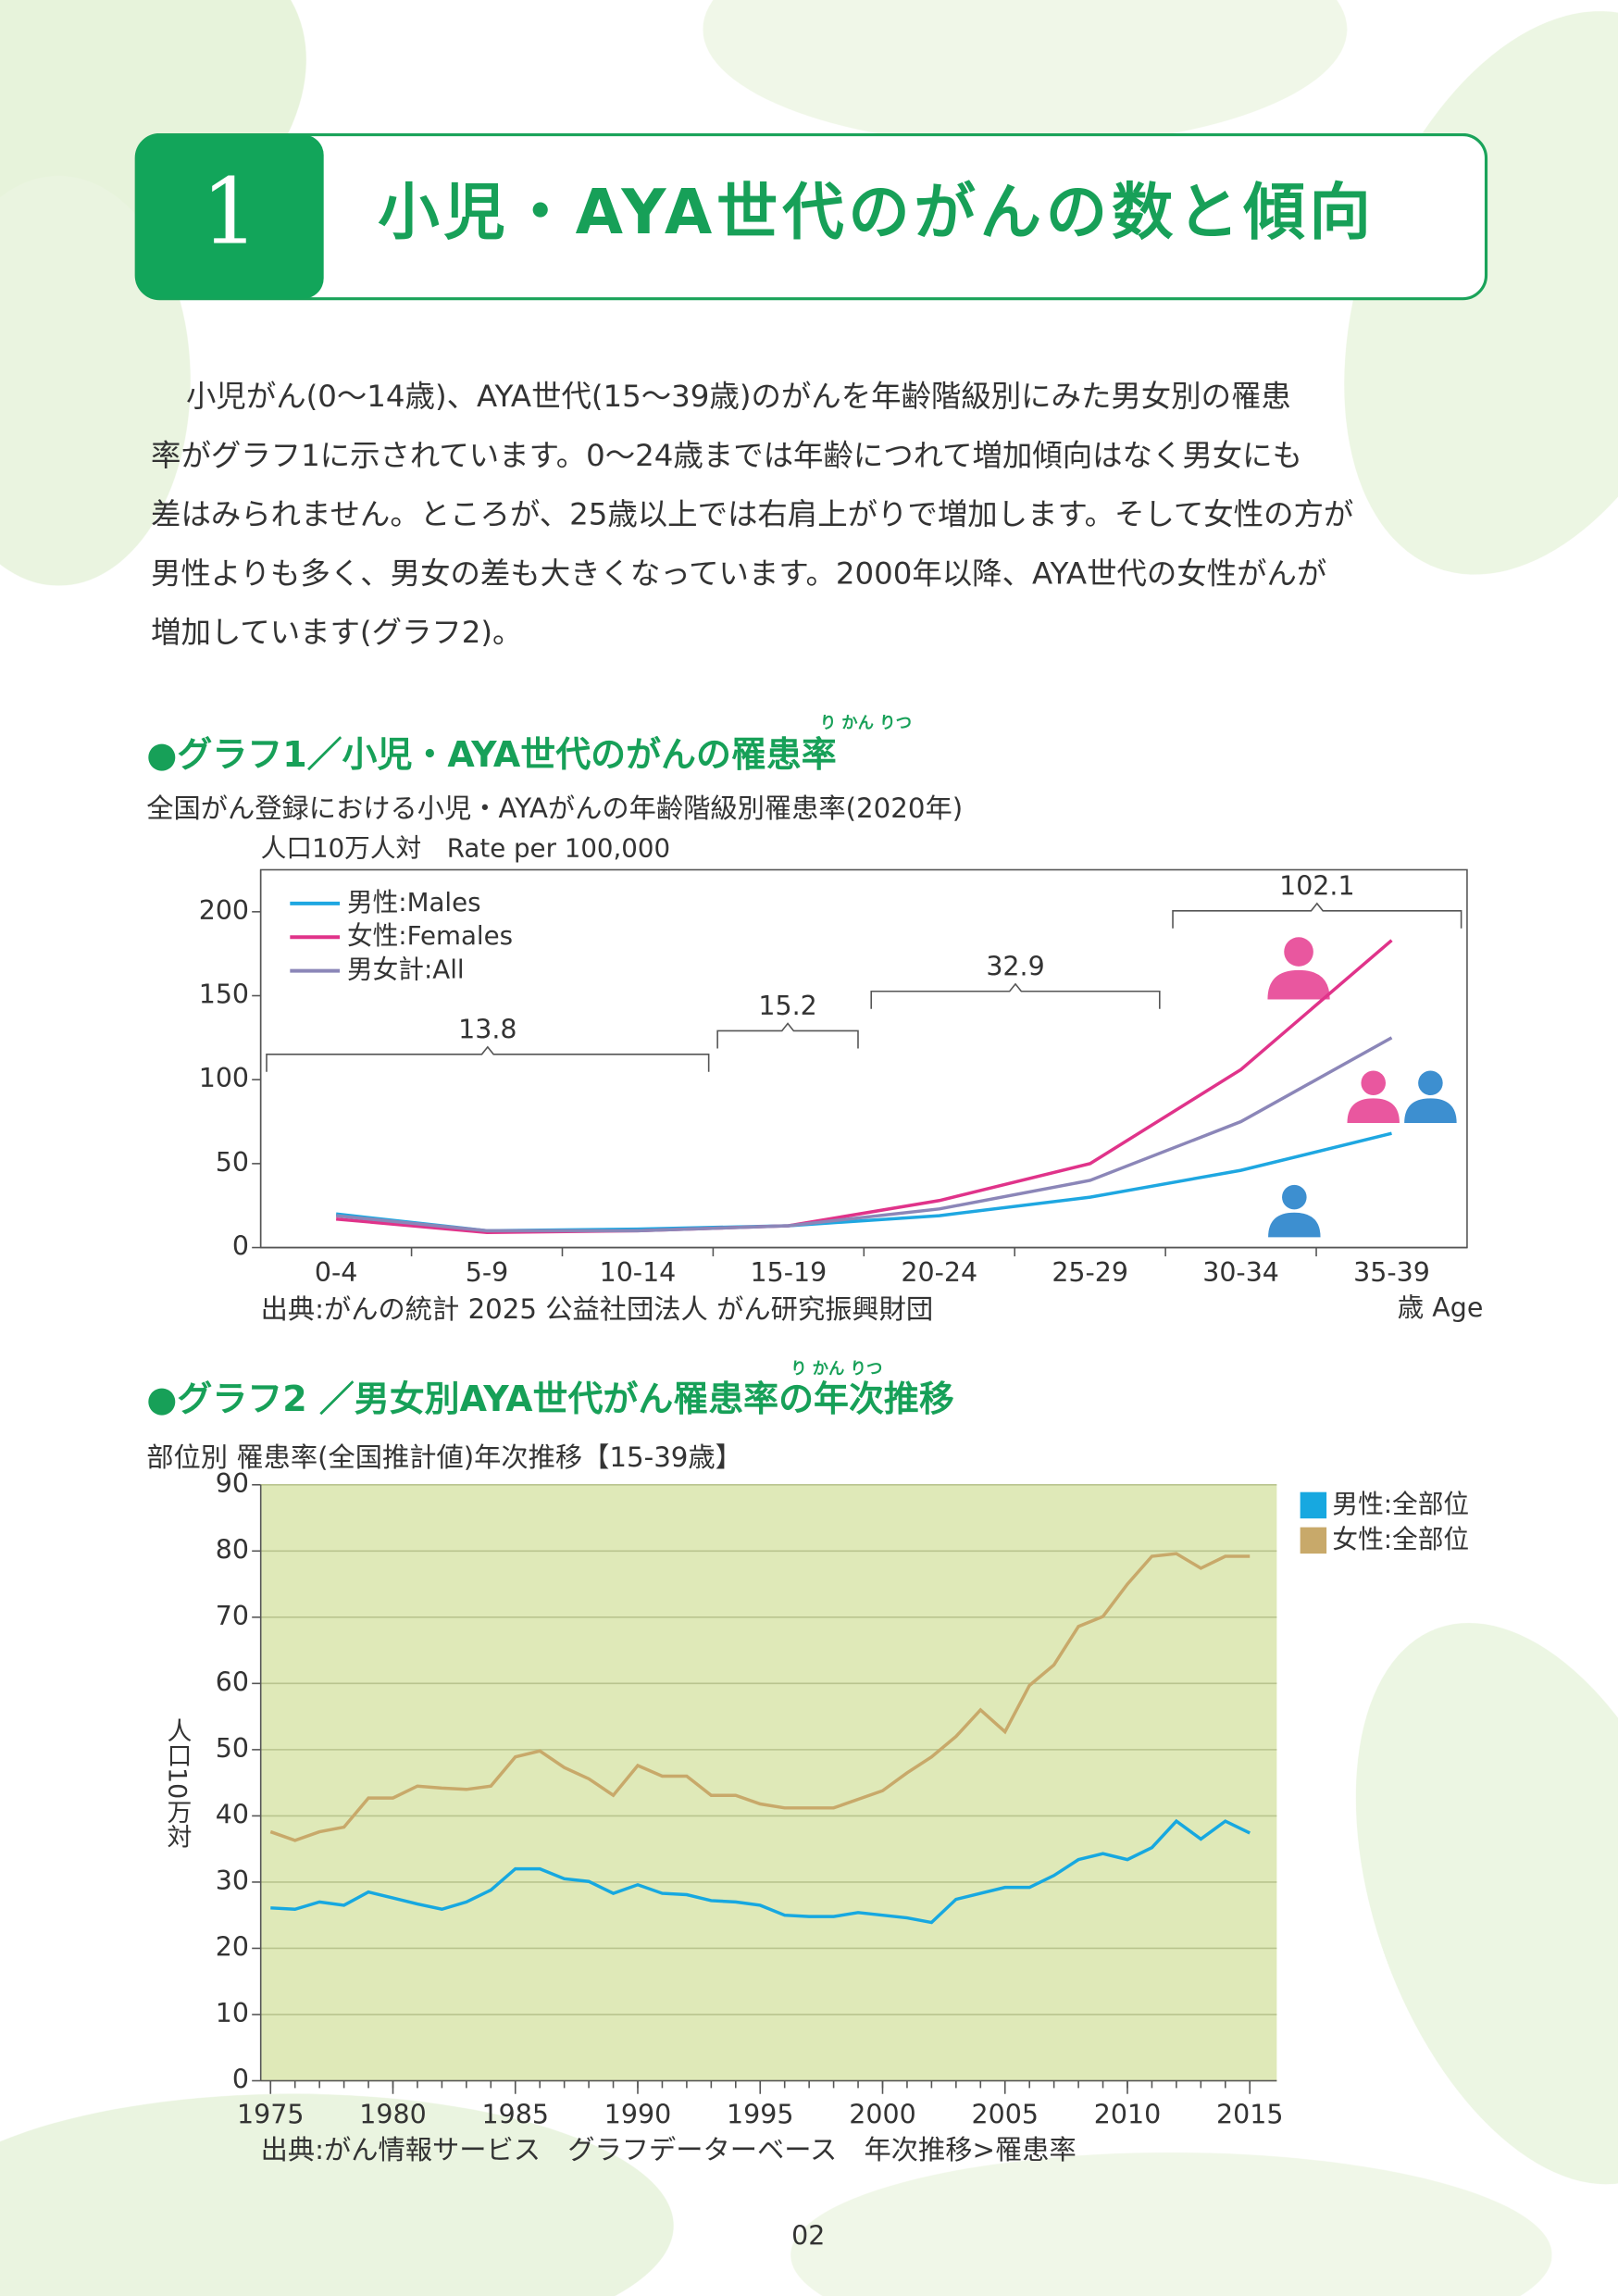 This screenshot has width=1618, height=2296. Describe the element at coordinates (597, 1309) in the screenshot. I see `chart-source: 出典:がんの統計 2025 公益社団法人 がん研究振興財団` at that location.